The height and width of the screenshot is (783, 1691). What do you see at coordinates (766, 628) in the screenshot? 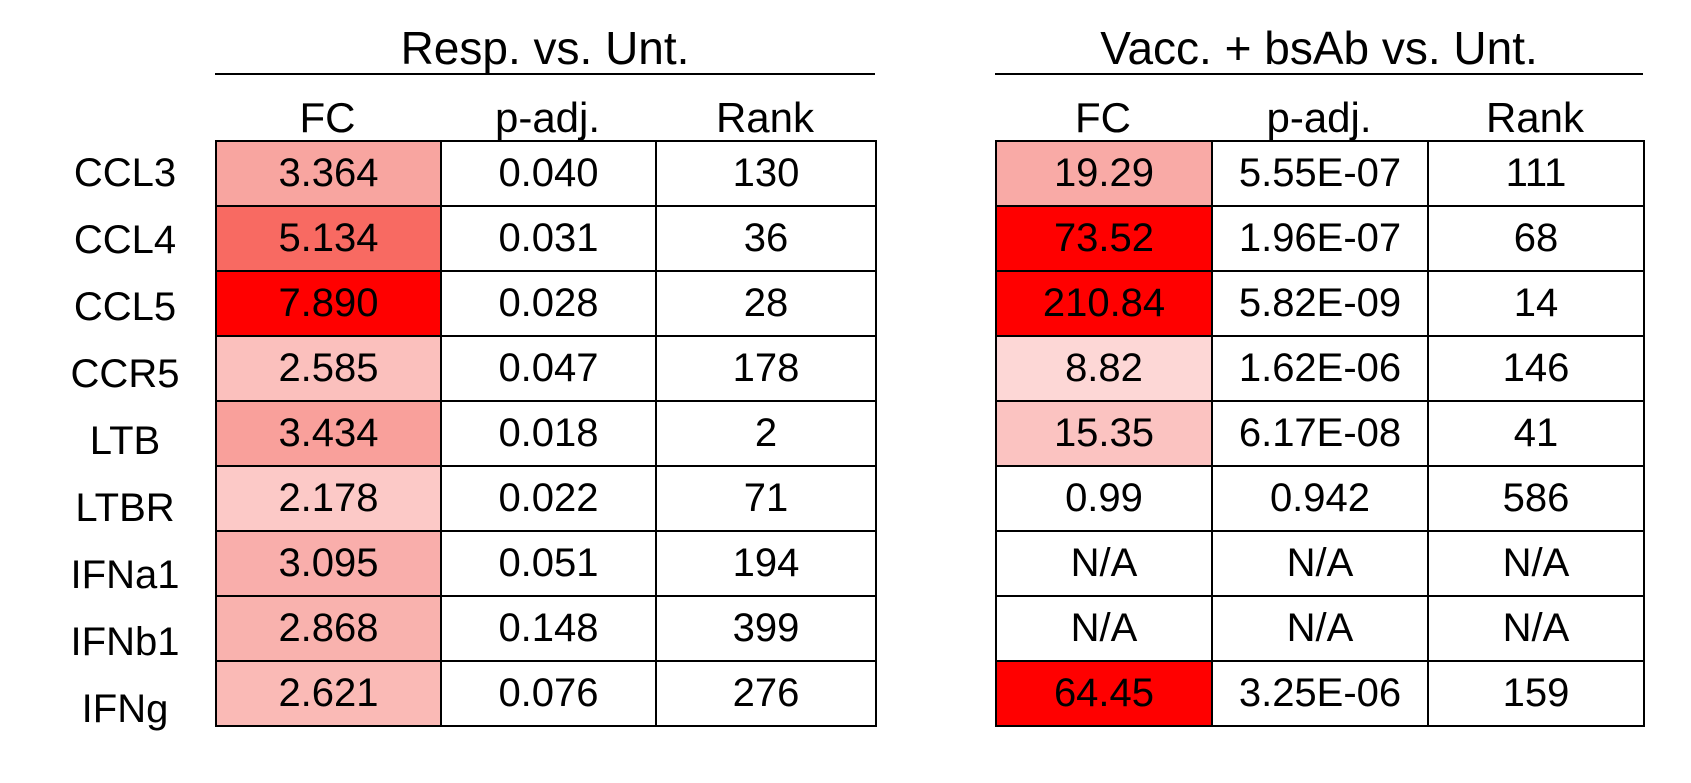
I see `rank-cell-ifnb1: 399` at bounding box center [766, 628].